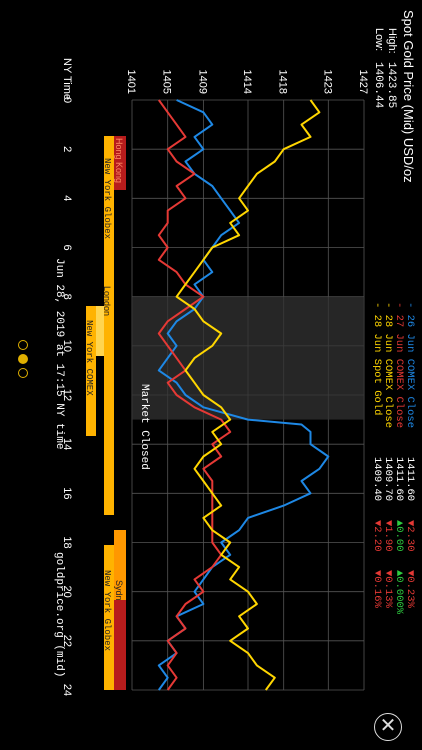 This screenshot has height=750, width=422. Describe the element at coordinates (388, 365) in the screenshot. I see `legend-label-3: - 28 Jun COMEX Close` at that location.